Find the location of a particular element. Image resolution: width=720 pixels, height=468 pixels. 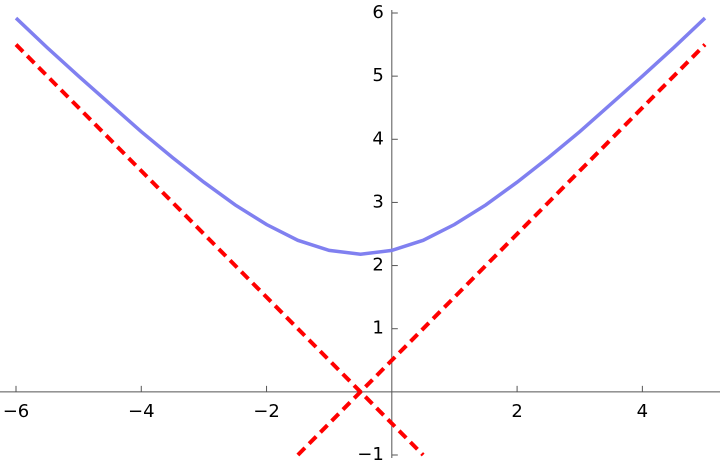

x-tick-label: −6 is located at coordinates (16, 411).